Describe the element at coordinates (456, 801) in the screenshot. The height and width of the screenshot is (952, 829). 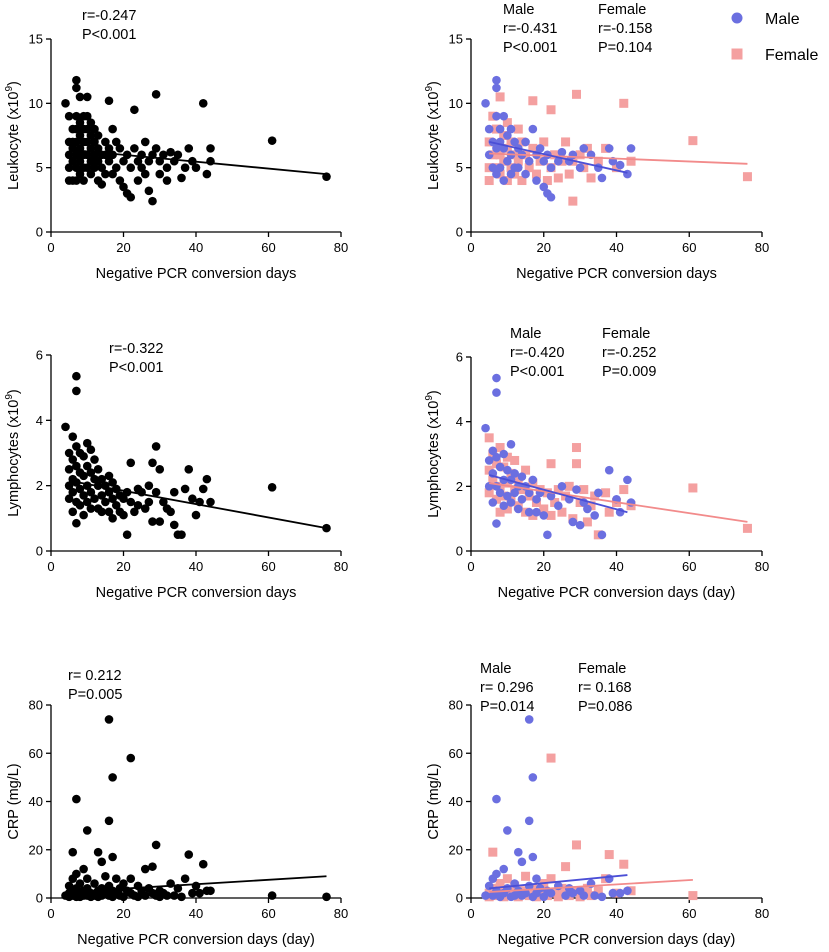
I see `y-tick-label: 40` at that location.